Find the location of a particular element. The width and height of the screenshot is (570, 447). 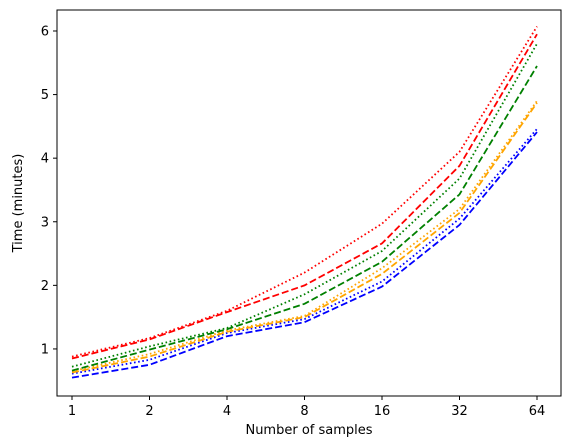

x-axis-title: Number of samples is located at coordinates (308, 430).